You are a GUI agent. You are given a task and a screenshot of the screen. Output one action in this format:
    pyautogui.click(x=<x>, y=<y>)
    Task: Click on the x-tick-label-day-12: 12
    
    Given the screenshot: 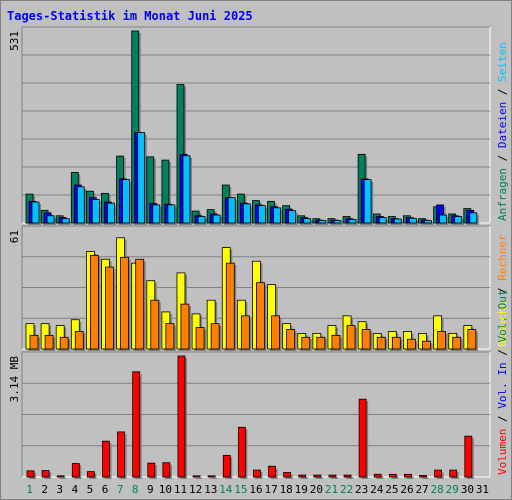 What is the action you would take?
    pyautogui.click(x=195, y=489)
    